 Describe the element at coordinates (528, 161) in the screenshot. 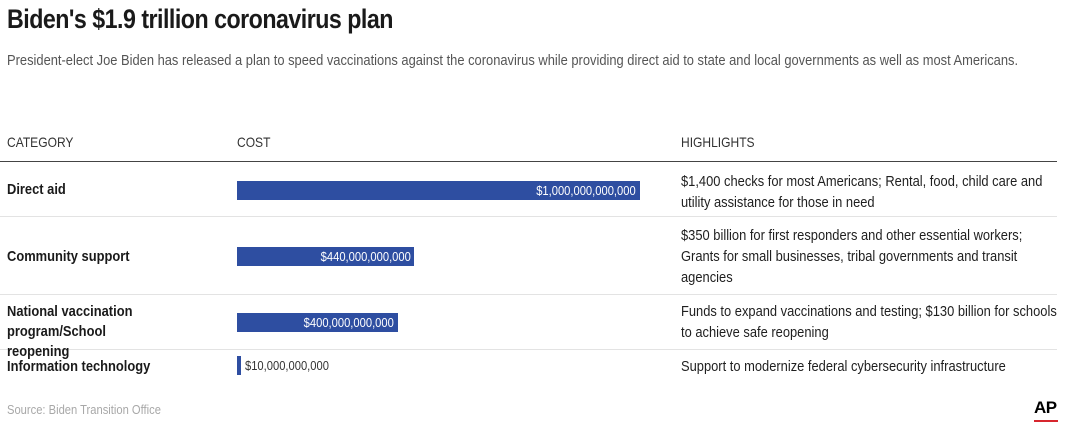

I see `header-divider` at that location.